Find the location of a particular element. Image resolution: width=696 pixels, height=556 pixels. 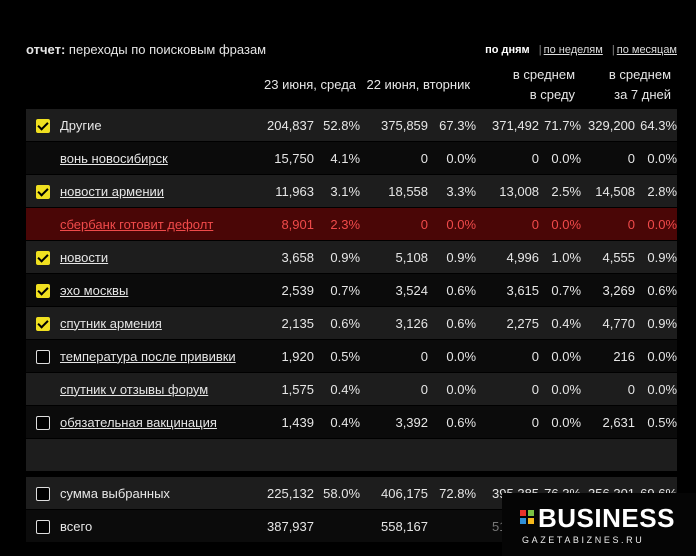

percent-cell: 71.7% is located at coordinates (560, 125).